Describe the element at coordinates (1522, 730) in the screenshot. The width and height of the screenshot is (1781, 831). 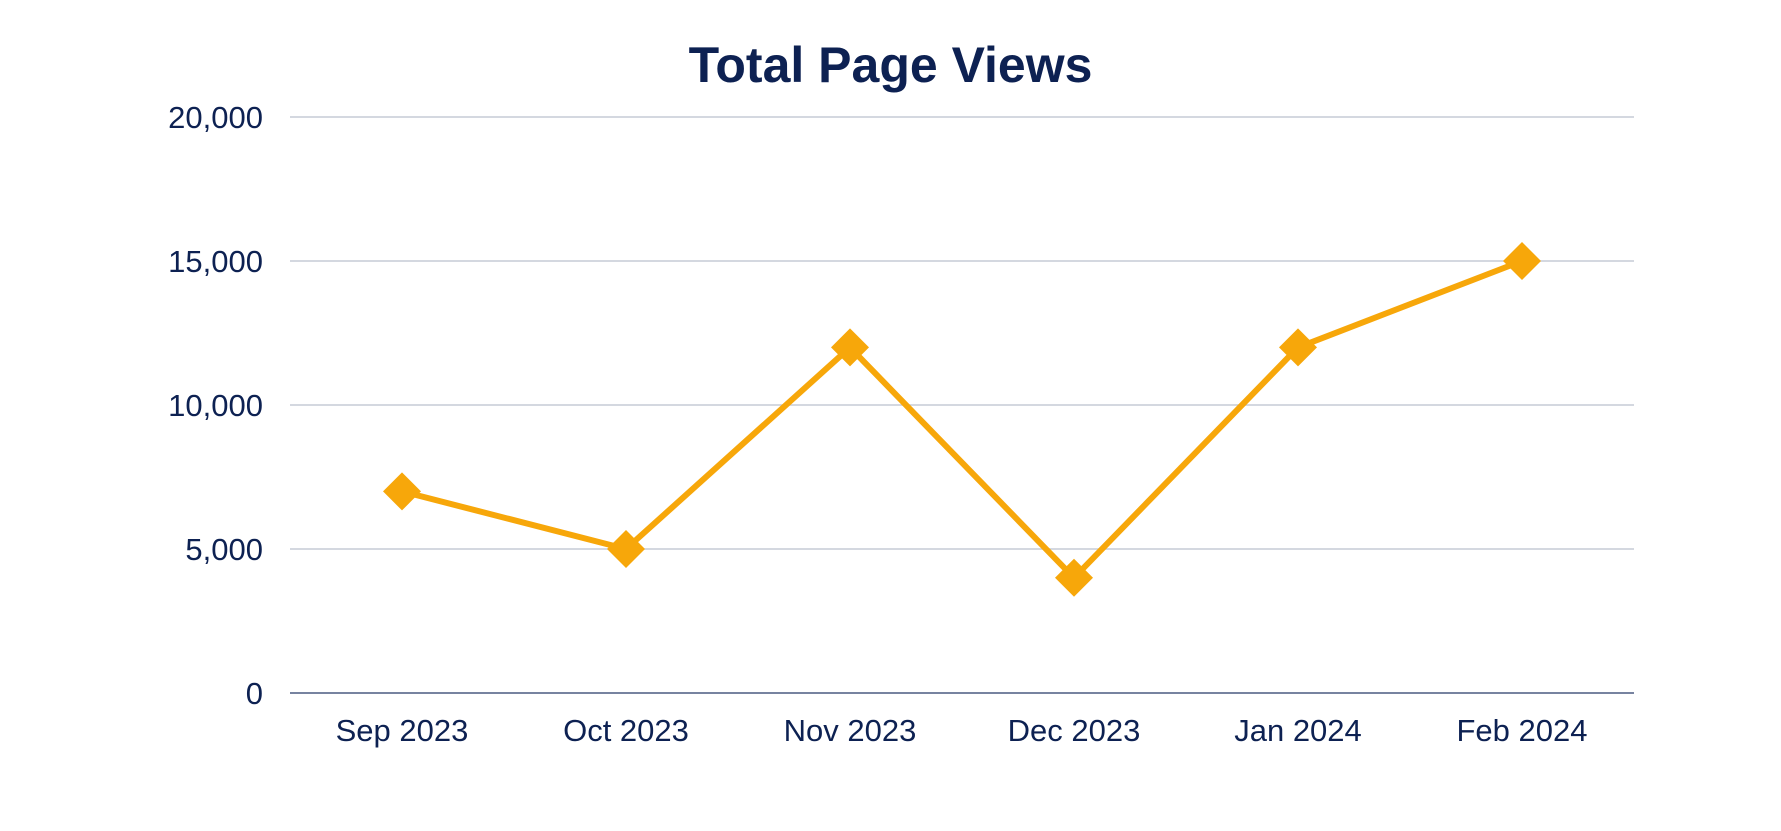
I see `x-tick-label: Feb 2024` at that location.